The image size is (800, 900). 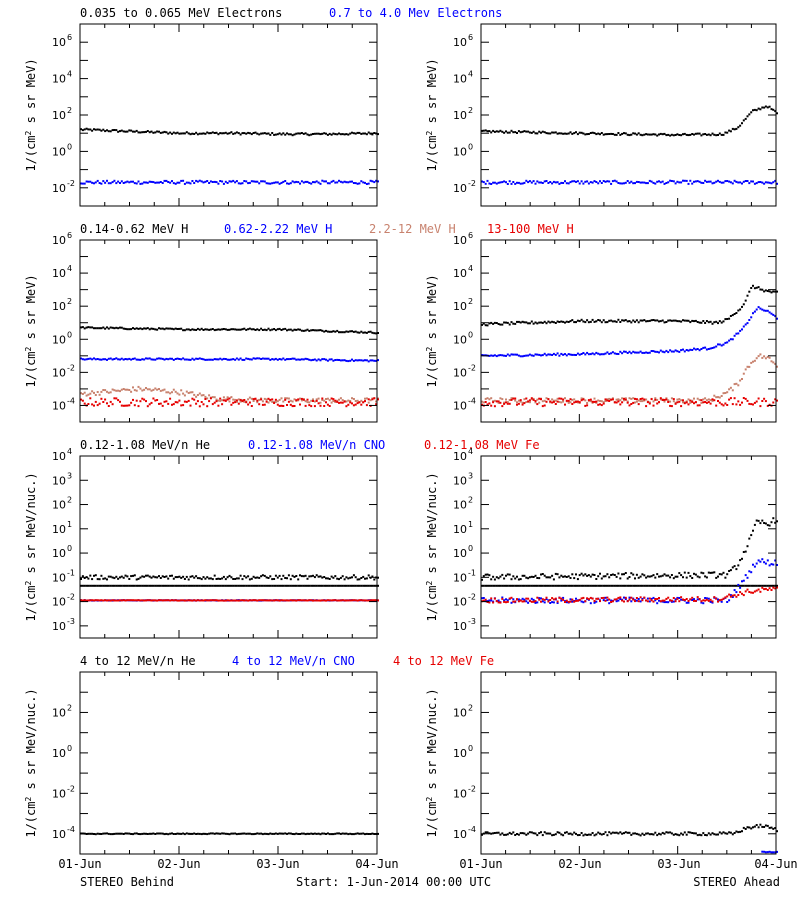 What do you see at coordinates (69, 334) in the screenshot?
I see `y-tick-exponent: 0` at bounding box center [69, 334].